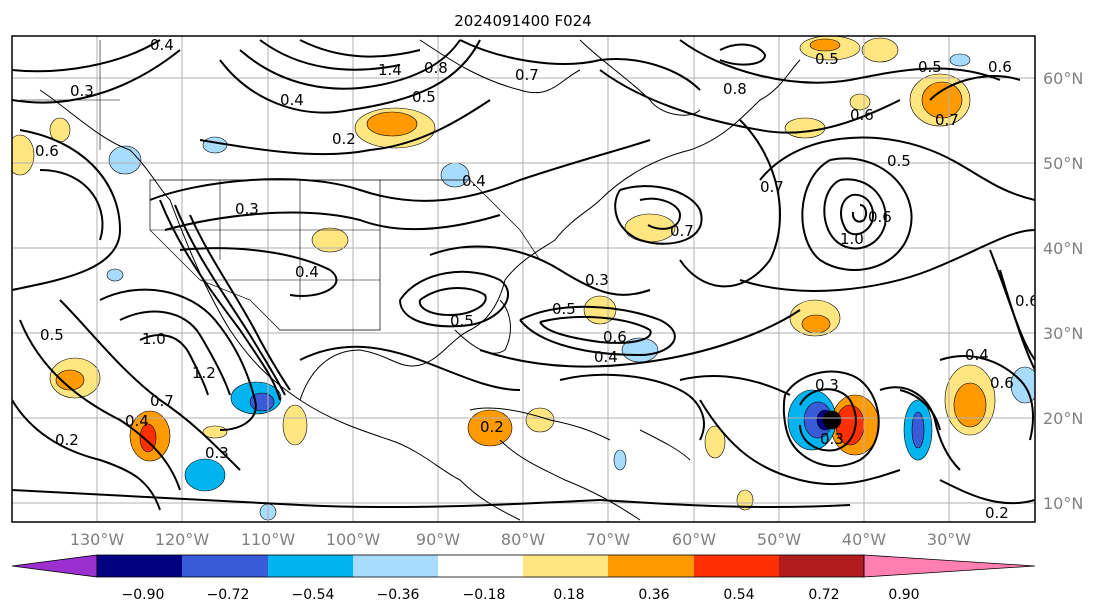 The height and width of the screenshot is (615, 1105). I want to click on lon-tick-label: 70°W, so click(608, 539).